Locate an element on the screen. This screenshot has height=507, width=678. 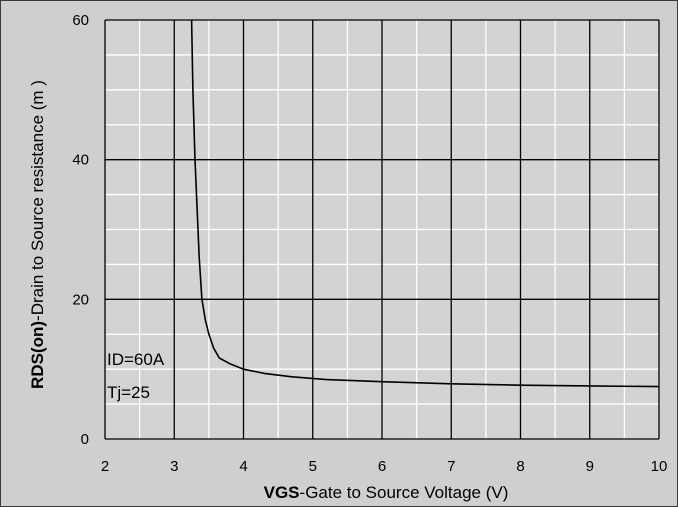
y-tick-label: 40 is located at coordinates (80, 160).